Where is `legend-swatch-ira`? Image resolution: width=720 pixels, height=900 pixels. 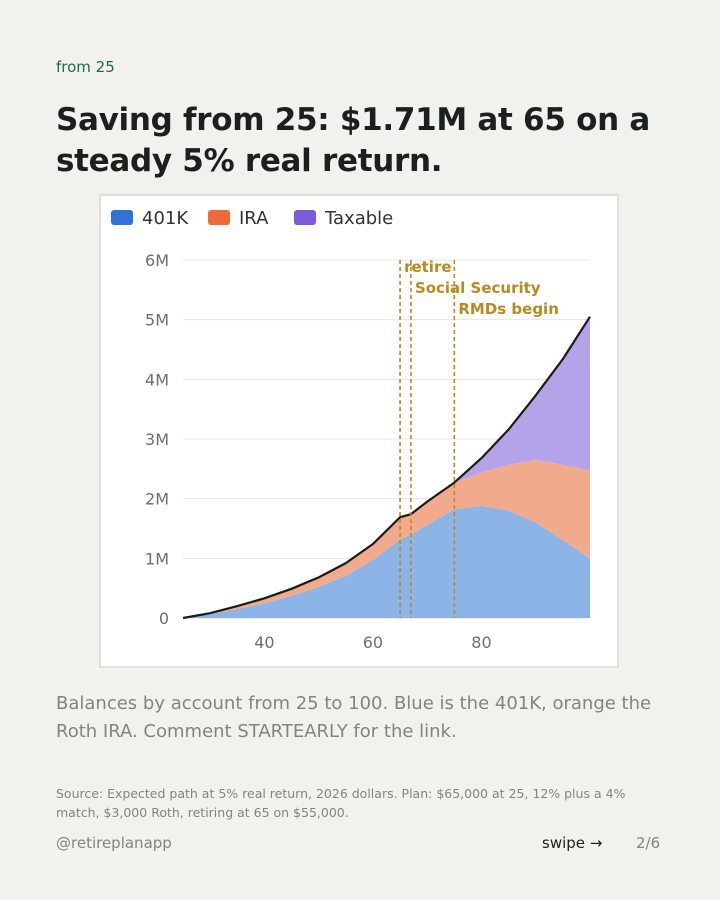 legend-swatch-ira is located at coordinates (219, 217).